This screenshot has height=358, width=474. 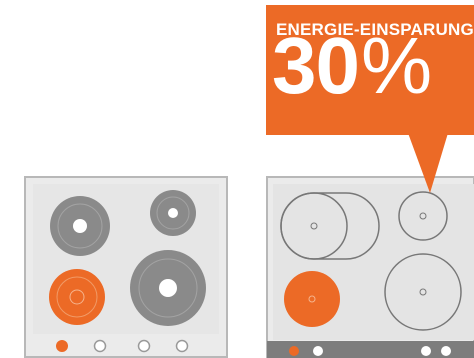 I want to click on burner-bottom-left-active, so click(x=77, y=297).